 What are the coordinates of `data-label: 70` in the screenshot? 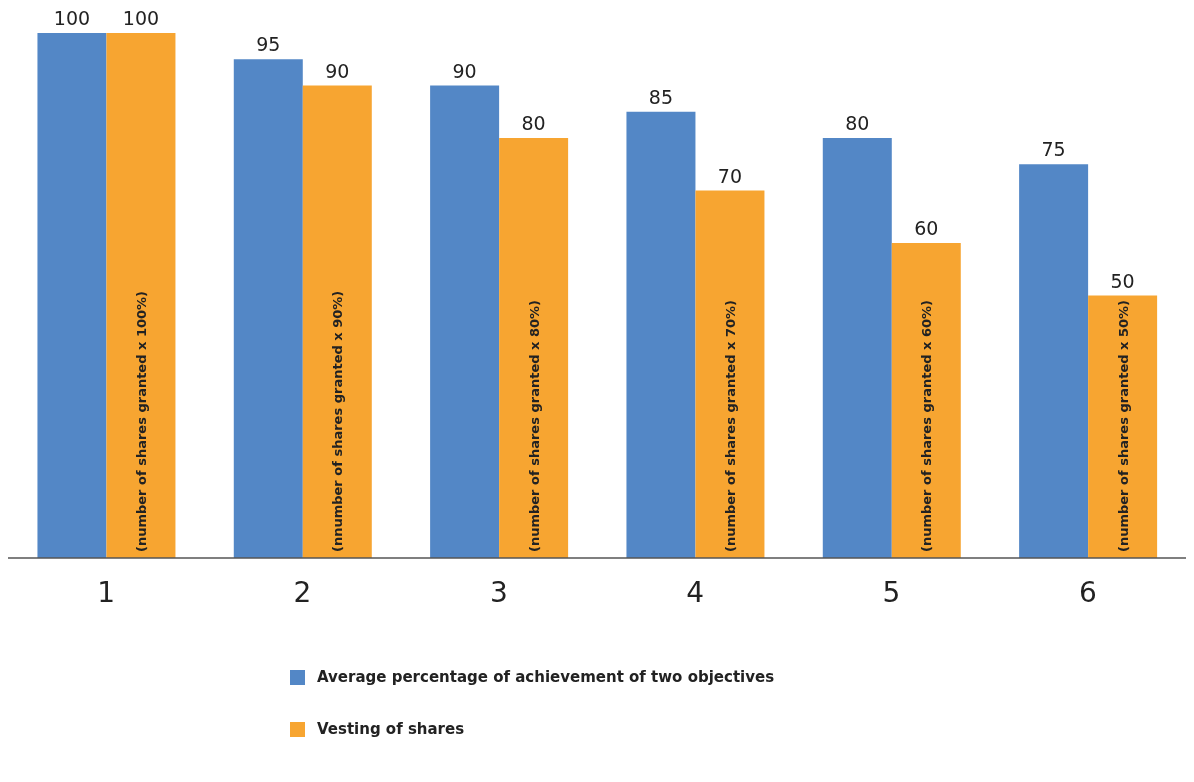 It's located at (730, 175).